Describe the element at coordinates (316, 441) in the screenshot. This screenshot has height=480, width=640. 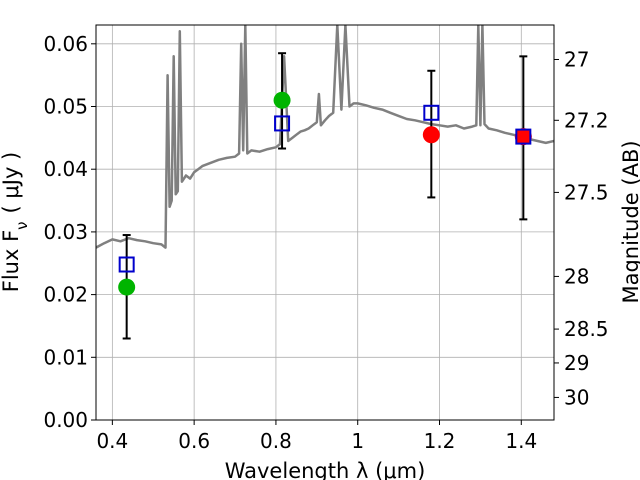
I see `x-tick-labels: 0.4 0.6 0.8 1 1.2 1.4` at that location.